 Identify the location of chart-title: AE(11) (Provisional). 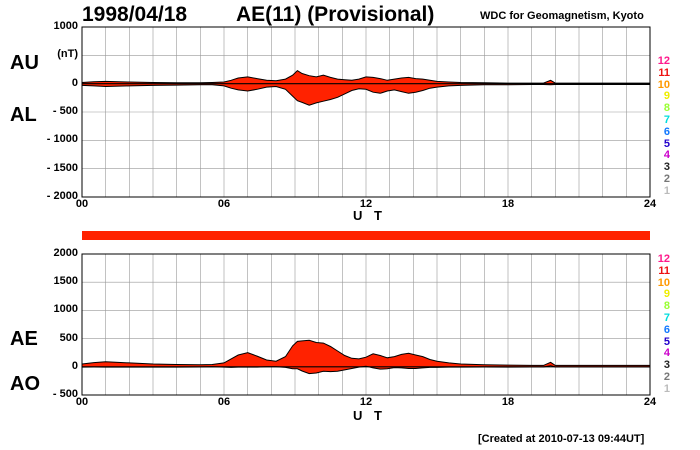
(335, 14).